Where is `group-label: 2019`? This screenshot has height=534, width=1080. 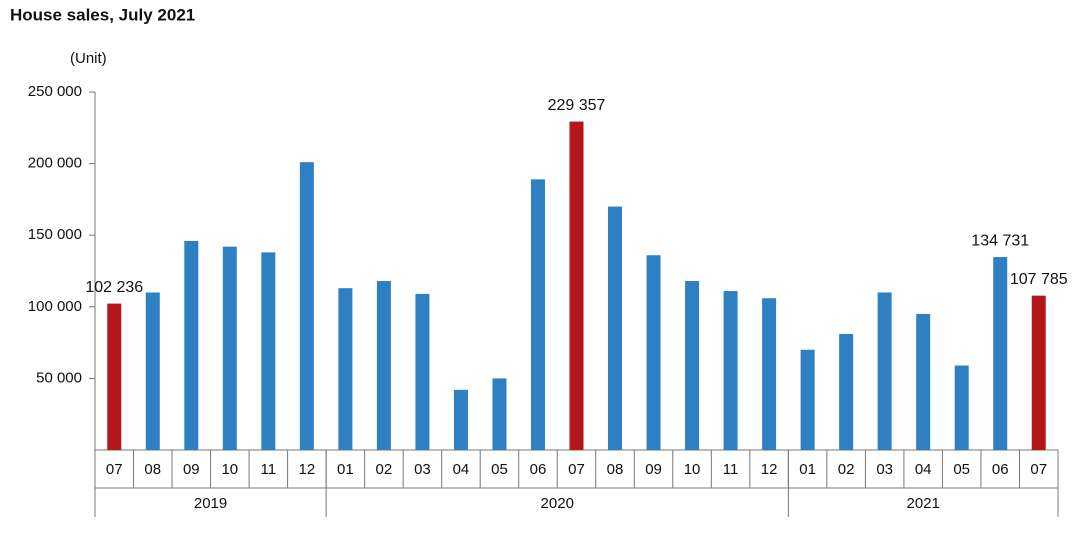
group-label: 2019 is located at coordinates (210, 503).